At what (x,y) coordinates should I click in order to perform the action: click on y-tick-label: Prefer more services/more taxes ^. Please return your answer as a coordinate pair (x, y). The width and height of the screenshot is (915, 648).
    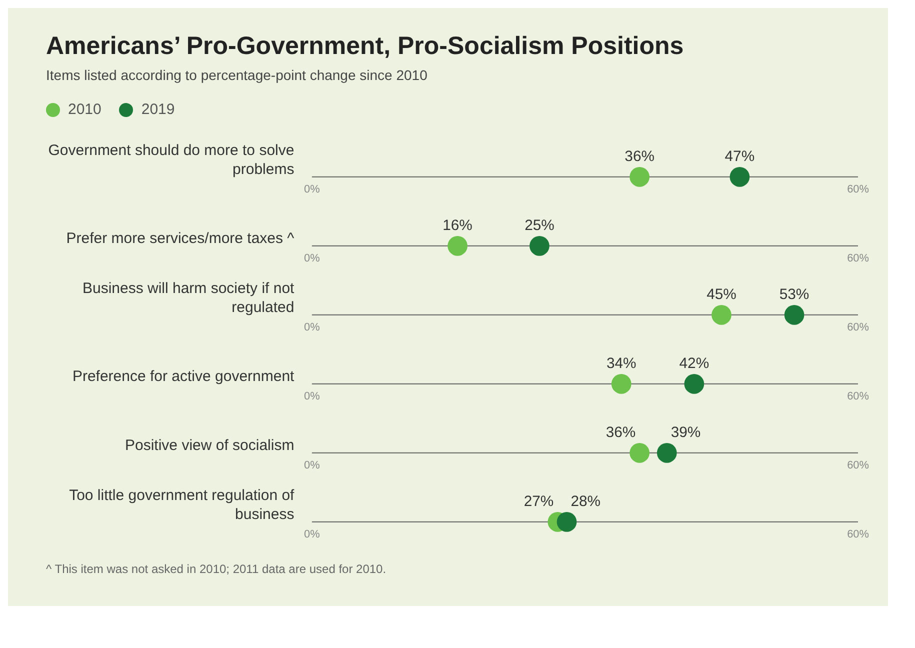
    Looking at the image, I should click on (180, 239).